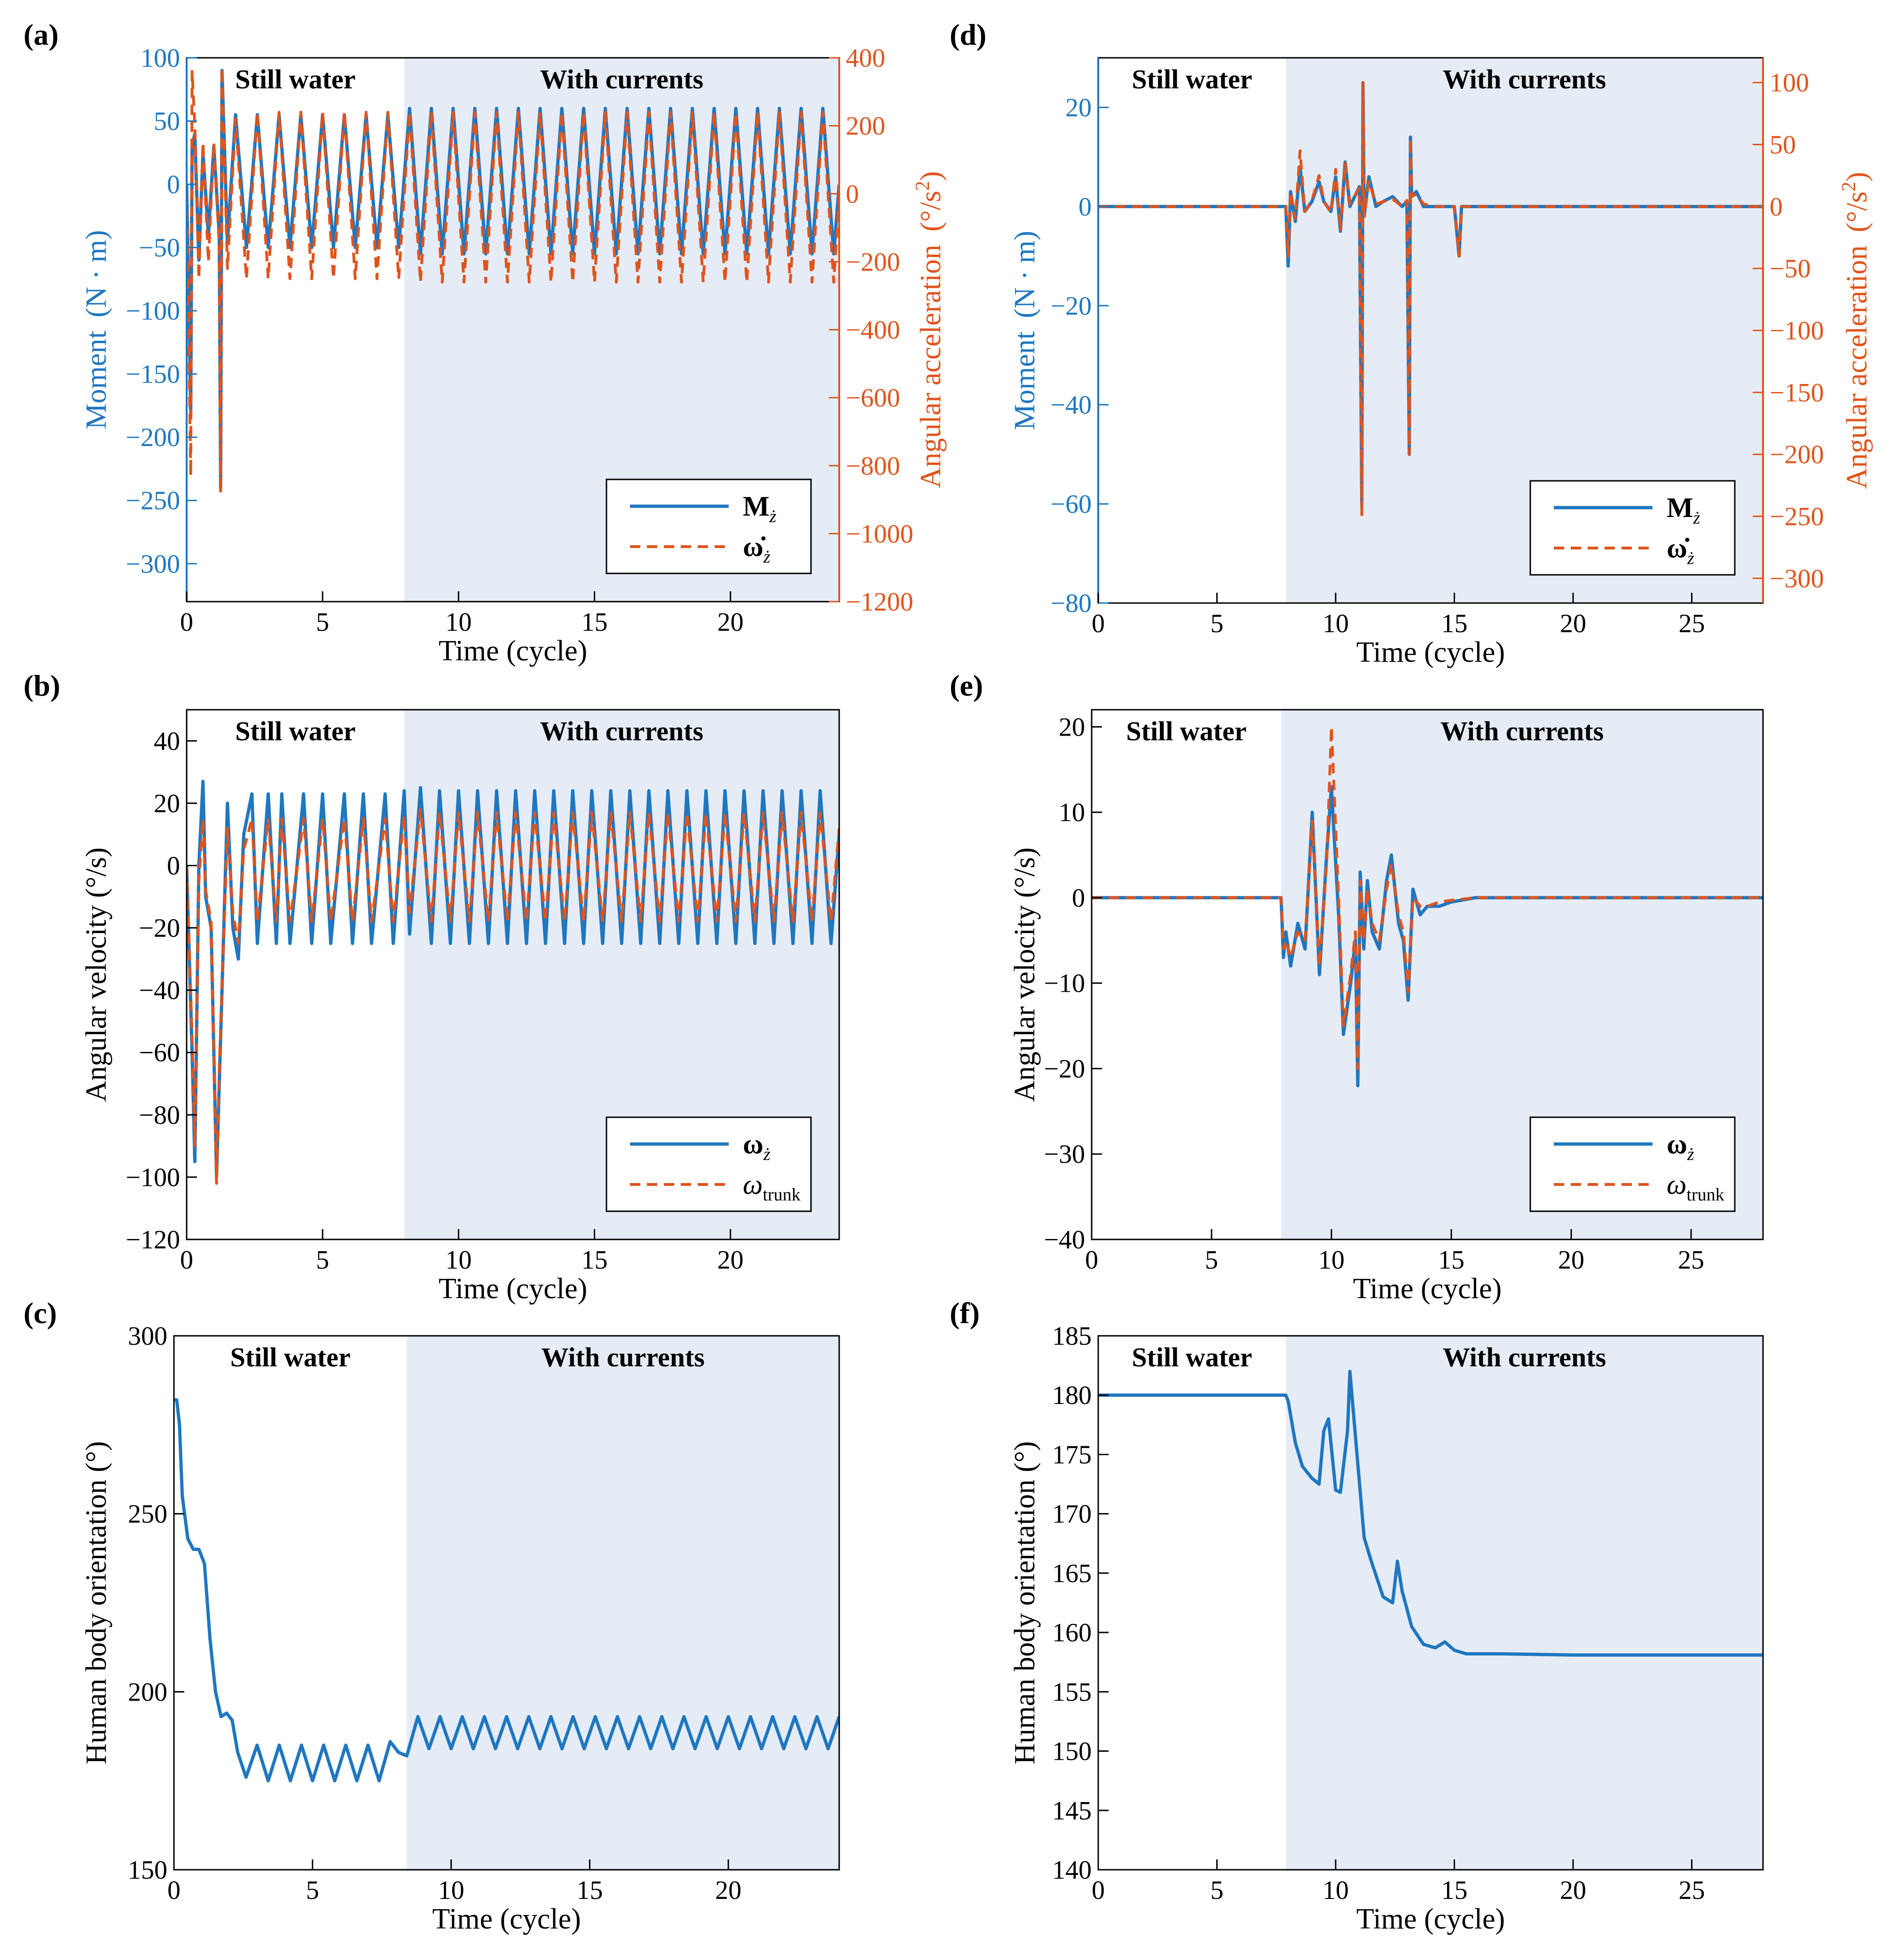  Describe the element at coordinates (1072, 1632) in the screenshot. I see `y-tick-label: 160` at that location.